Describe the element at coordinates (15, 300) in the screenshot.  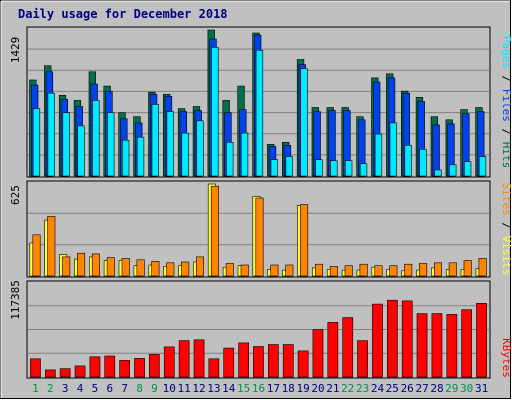
I see `panel-kbytes-ymax-label: 117385` at that location.